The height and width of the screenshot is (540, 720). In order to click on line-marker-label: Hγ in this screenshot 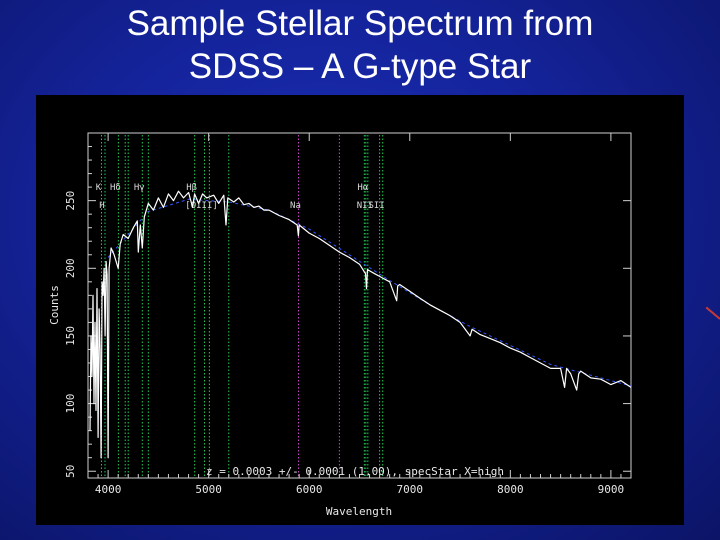, I will do `click(139, 188)`.